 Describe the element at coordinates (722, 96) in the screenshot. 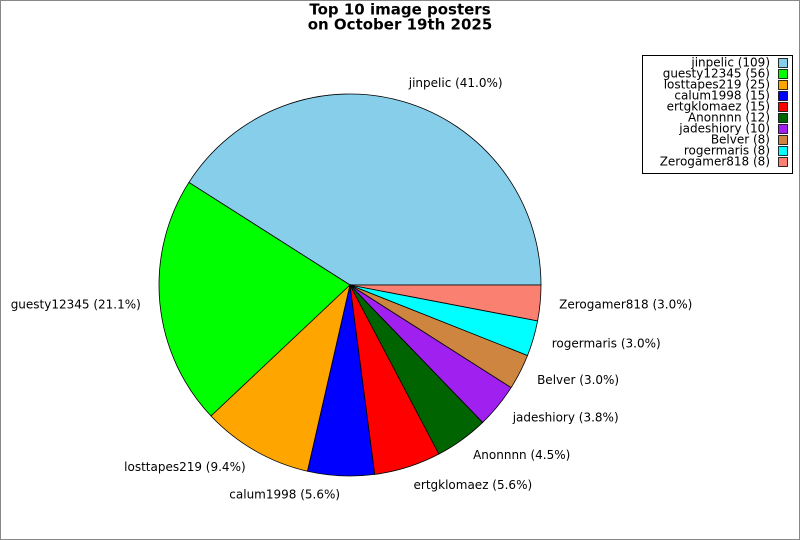

I see `legend-label: calum1998 (15)` at that location.